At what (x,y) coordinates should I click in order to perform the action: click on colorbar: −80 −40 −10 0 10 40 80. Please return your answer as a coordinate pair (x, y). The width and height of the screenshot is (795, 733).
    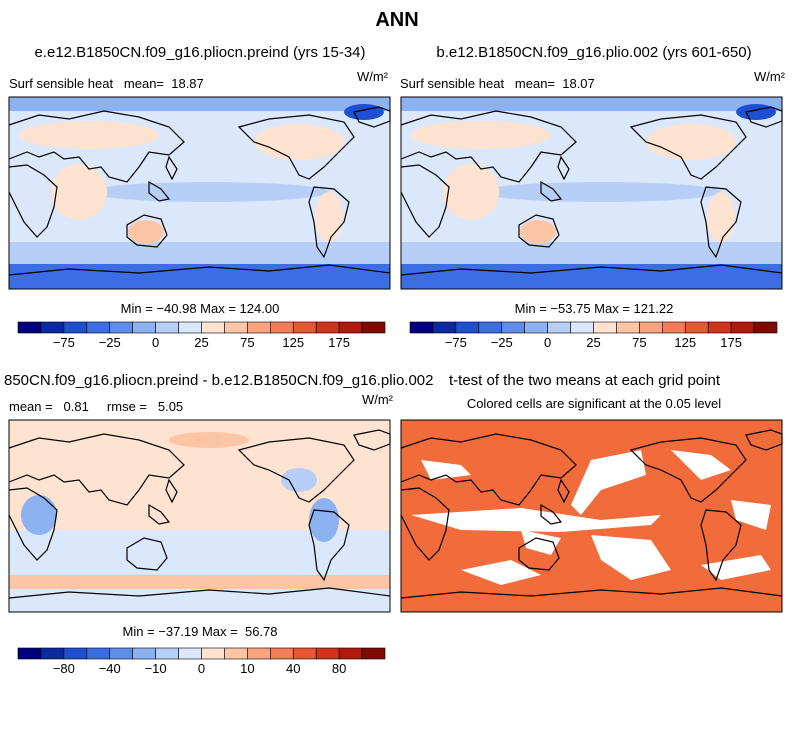
    Looking at the image, I should click on (201, 661).